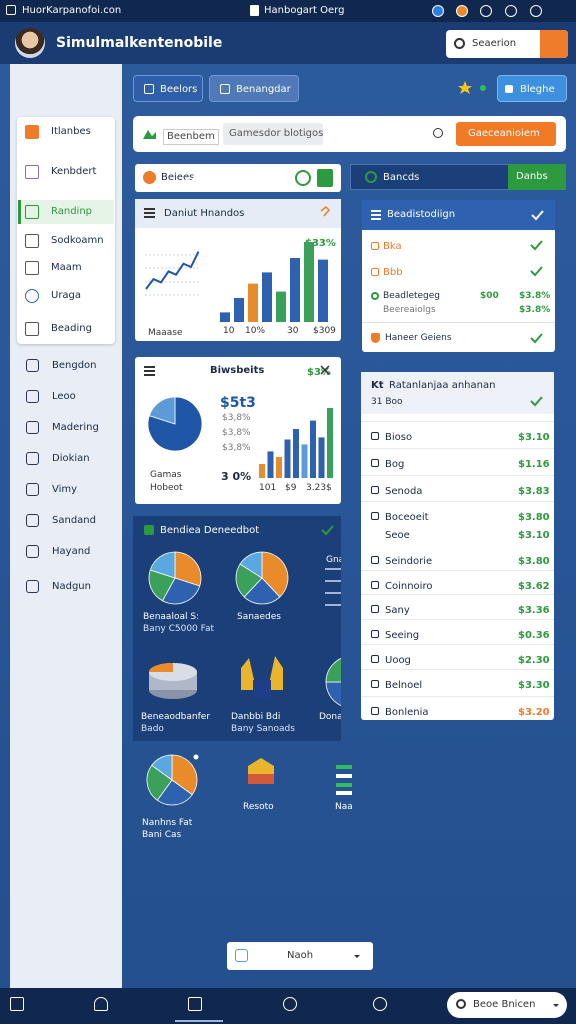  Describe the element at coordinates (165, 333) in the screenshot. I see `trend-caption: Maaase` at that location.